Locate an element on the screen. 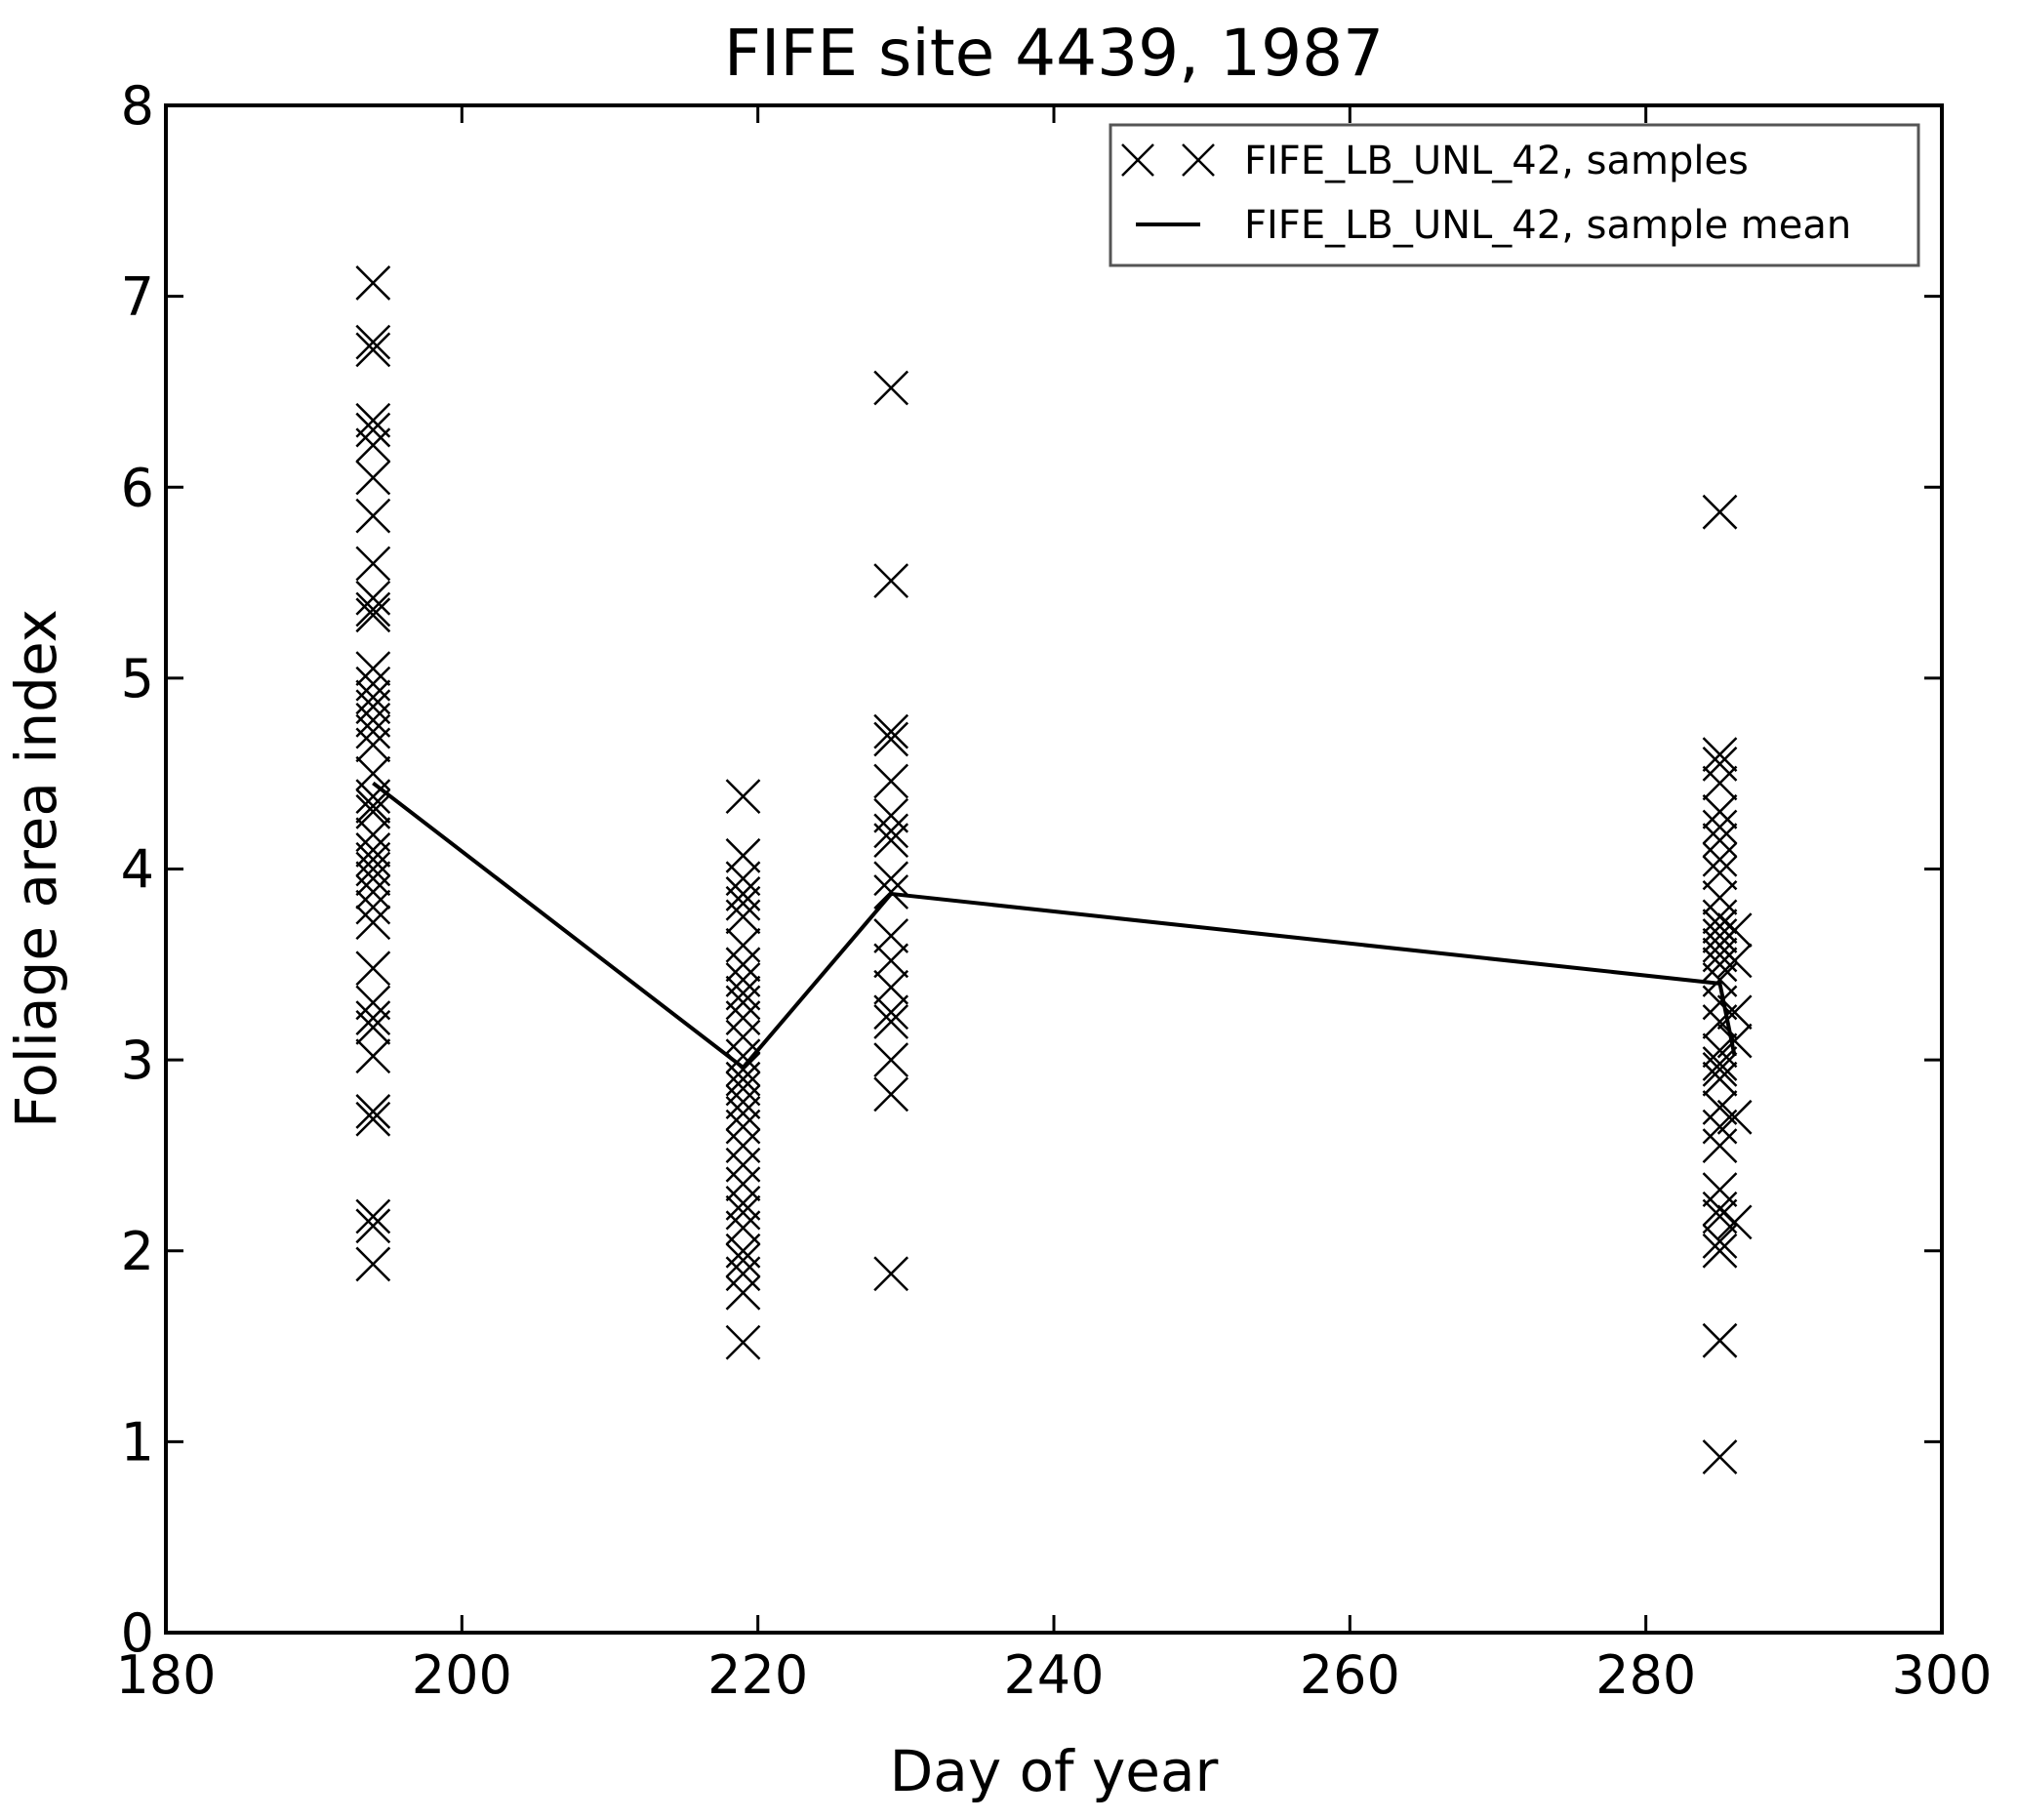  x-tick-label: 200 is located at coordinates (462, 1675).